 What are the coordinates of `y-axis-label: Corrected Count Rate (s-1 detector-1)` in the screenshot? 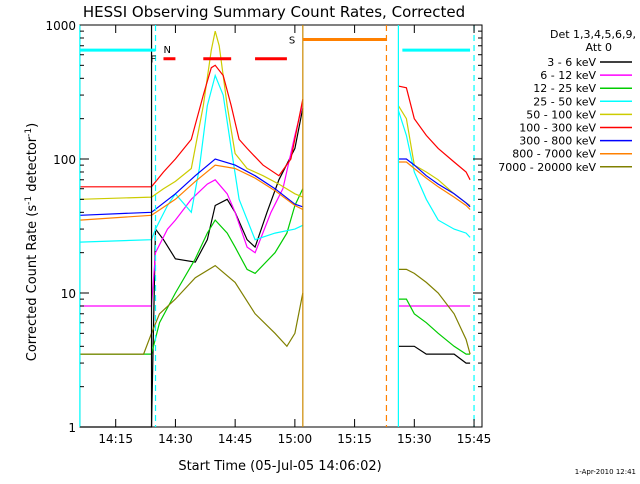 It's located at (32, 242).